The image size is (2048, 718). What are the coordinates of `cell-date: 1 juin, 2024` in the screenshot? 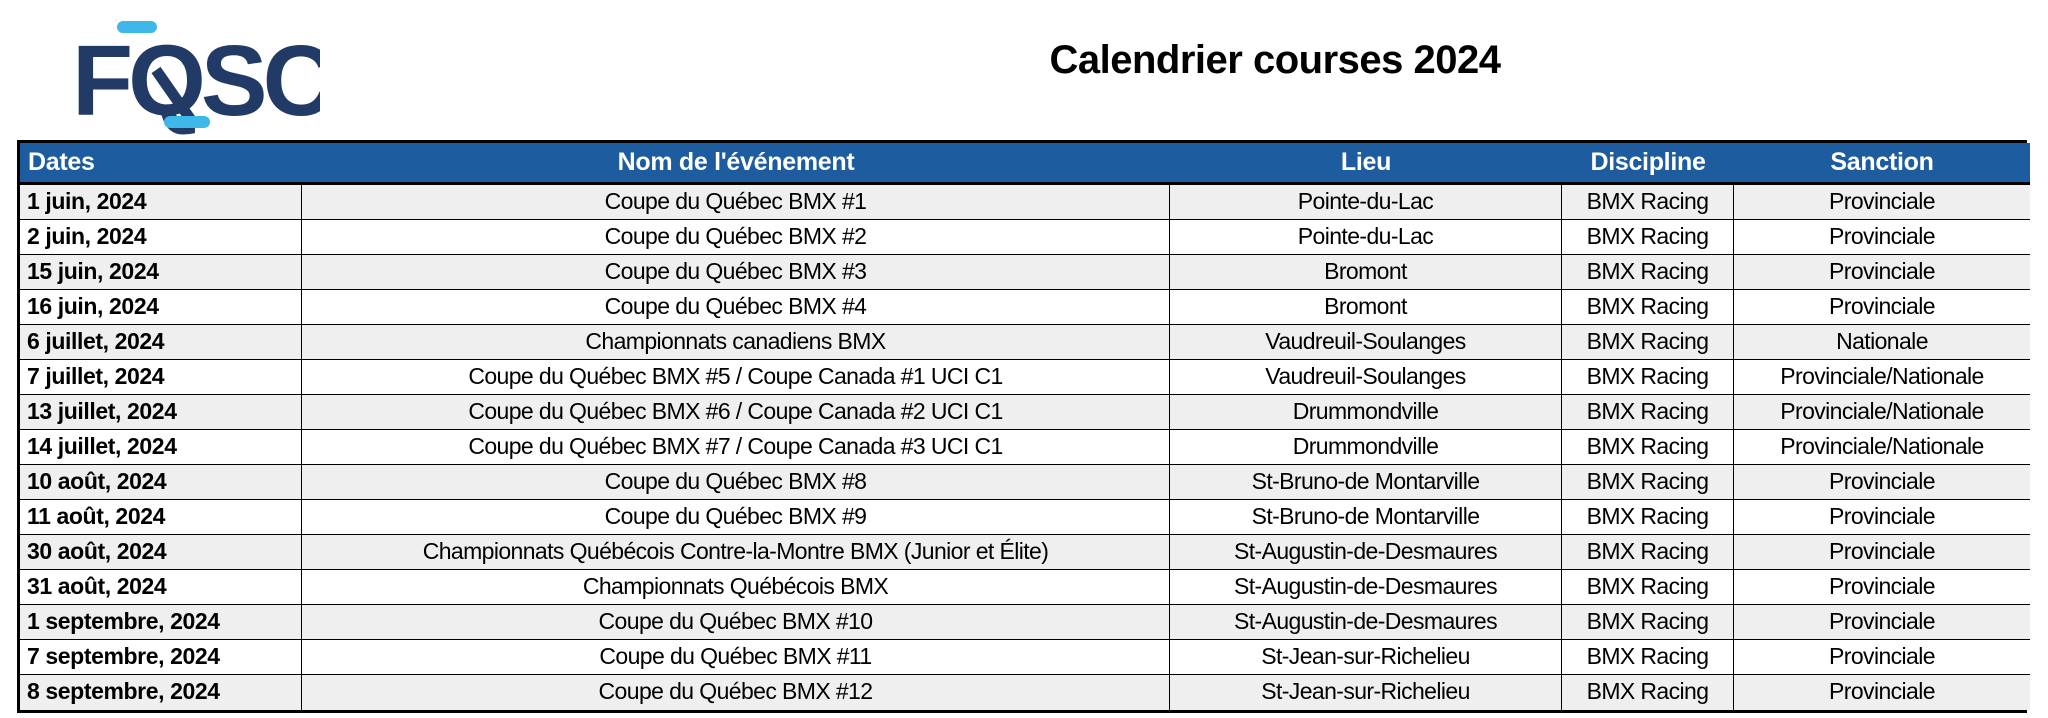 It's located at (161, 202).